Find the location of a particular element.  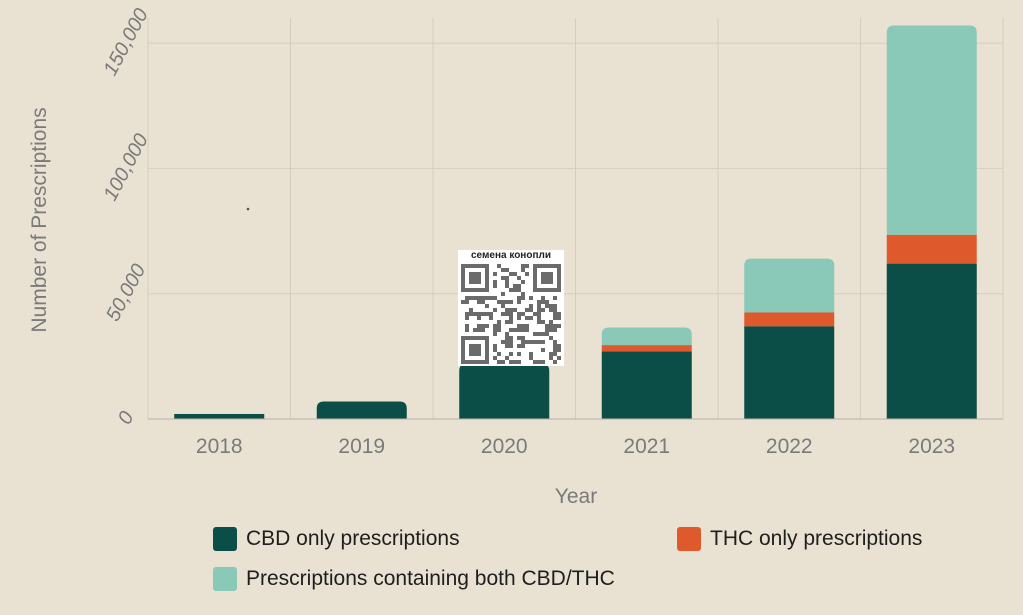

bar-2022-cbd-only-prescriptions is located at coordinates (789, 372).